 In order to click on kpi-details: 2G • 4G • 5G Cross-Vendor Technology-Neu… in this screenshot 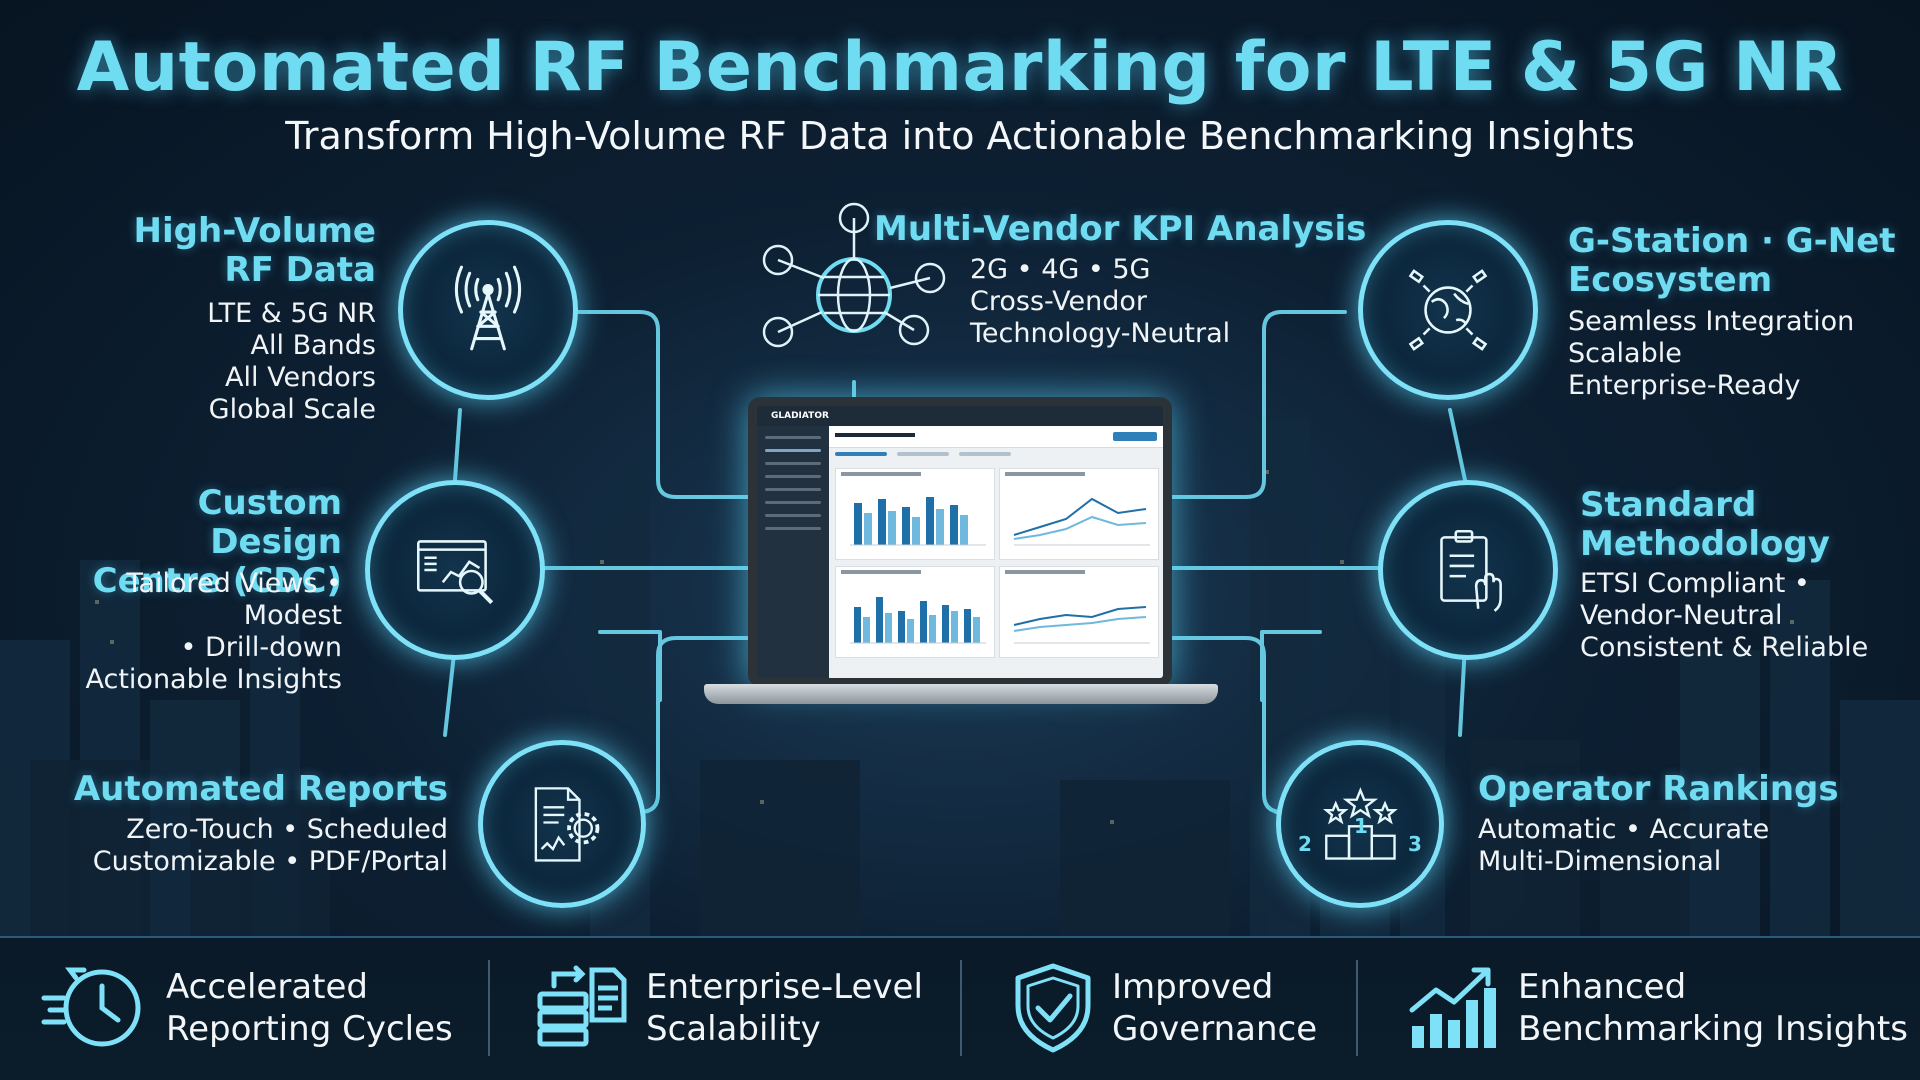, I will do `click(1160, 302)`.